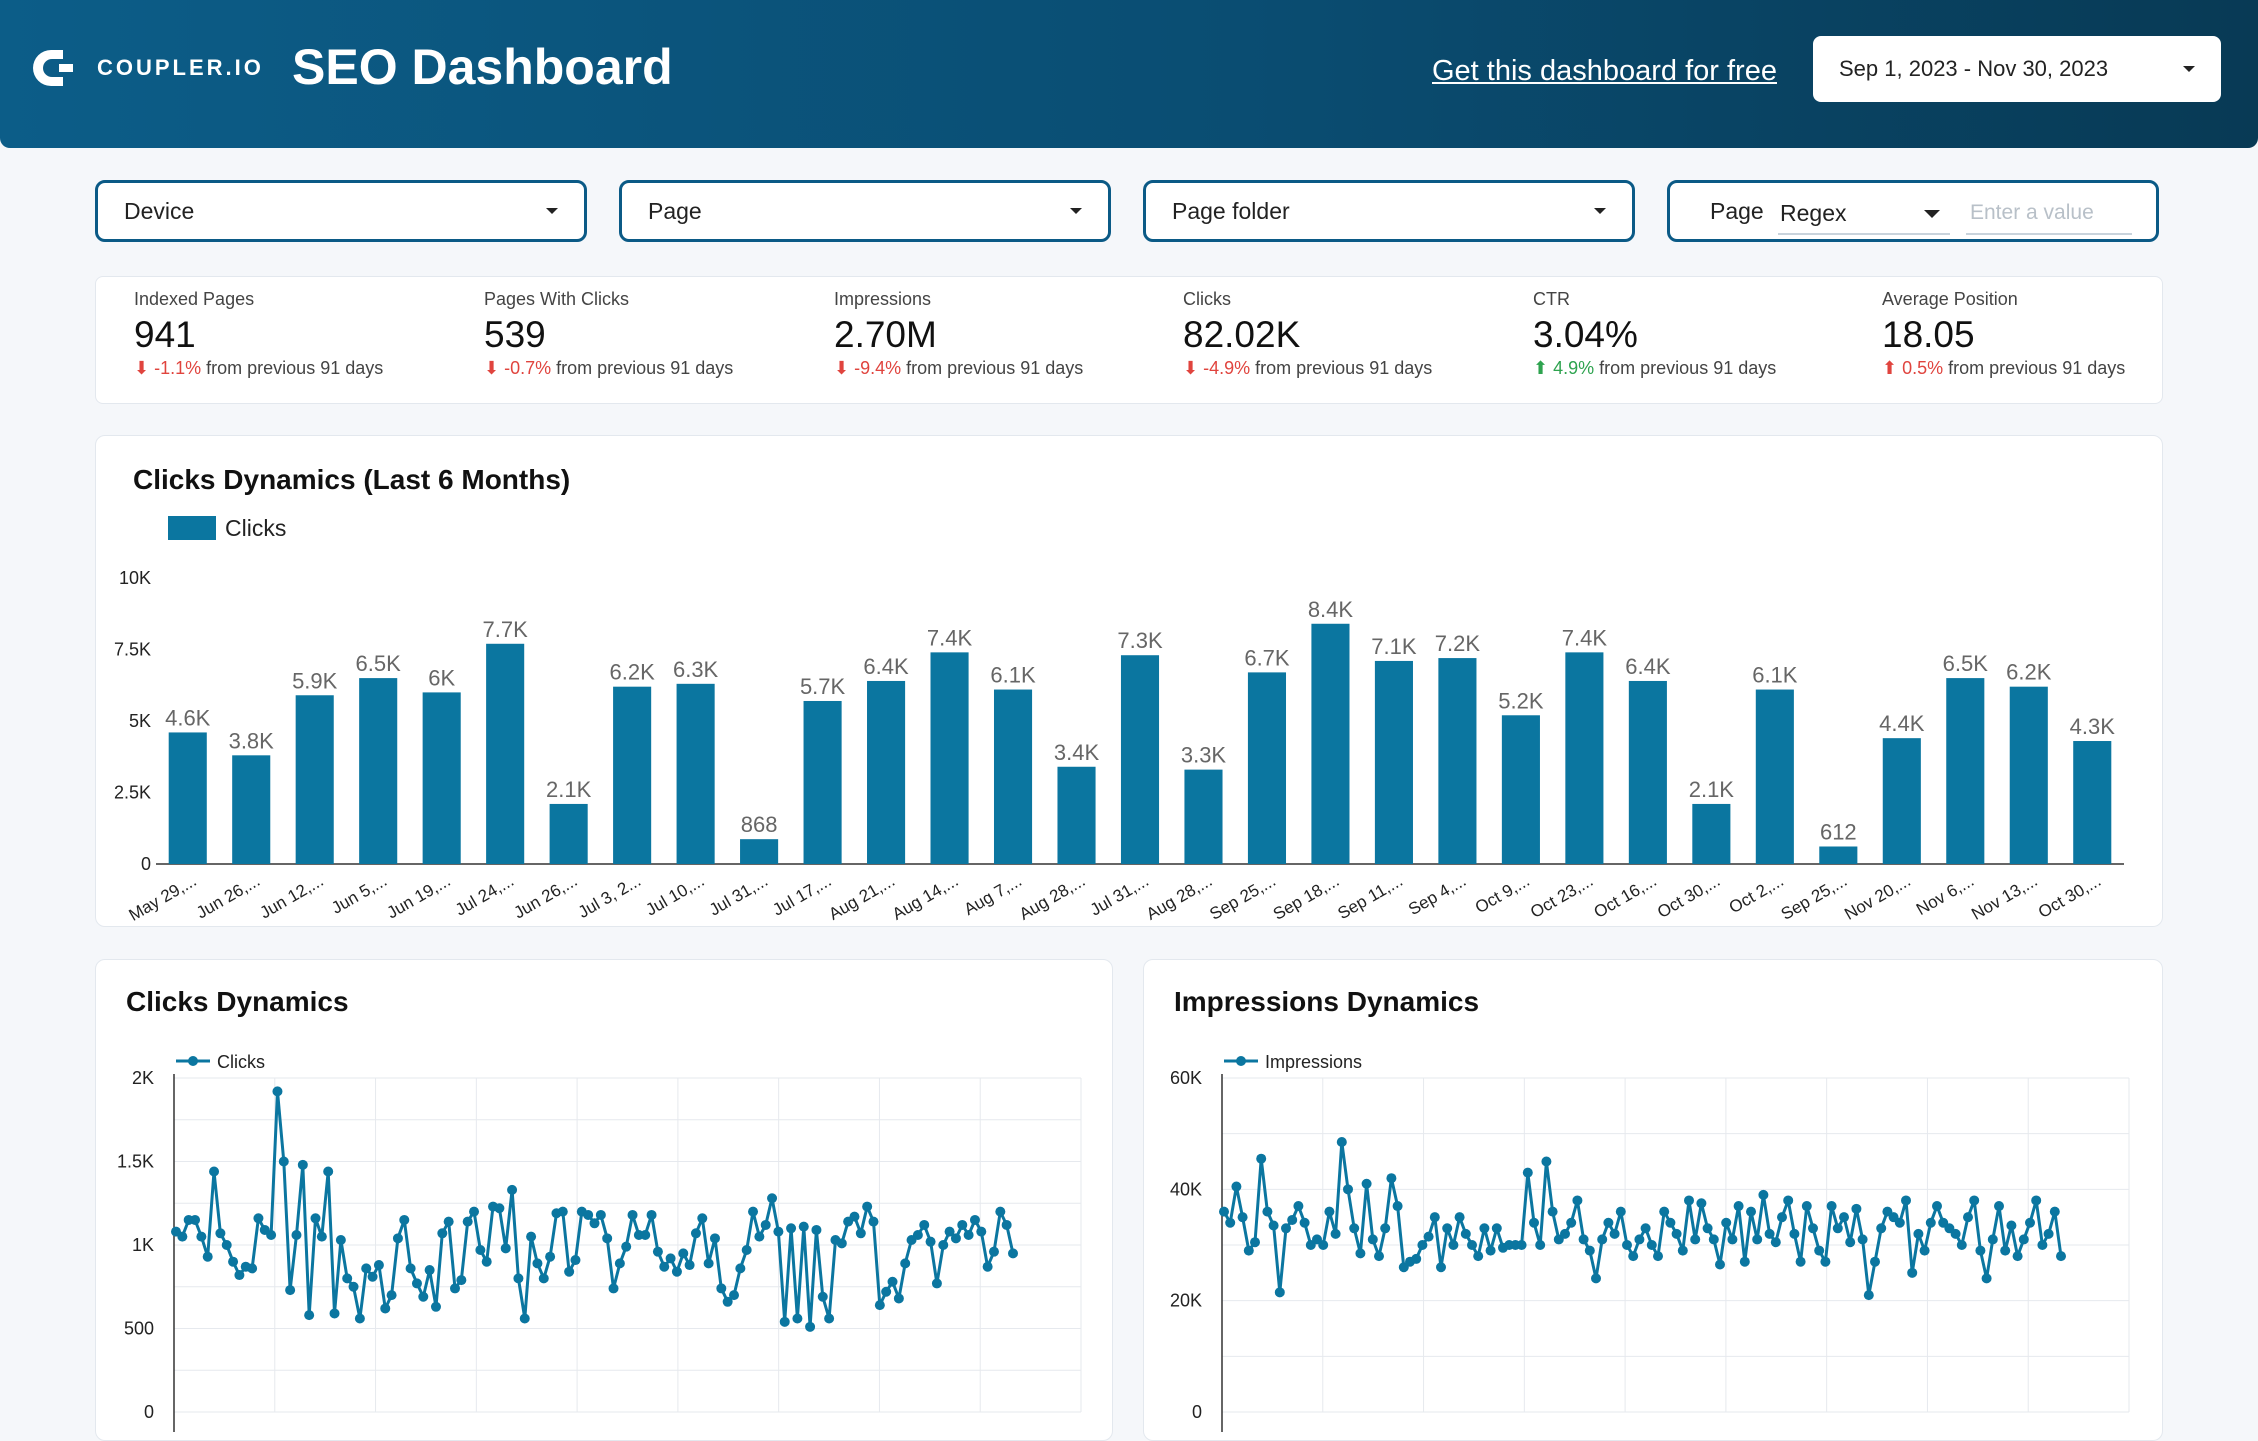 The width and height of the screenshot is (2258, 1441). I want to click on kpi-label: Indexed Pages, so click(194, 299).